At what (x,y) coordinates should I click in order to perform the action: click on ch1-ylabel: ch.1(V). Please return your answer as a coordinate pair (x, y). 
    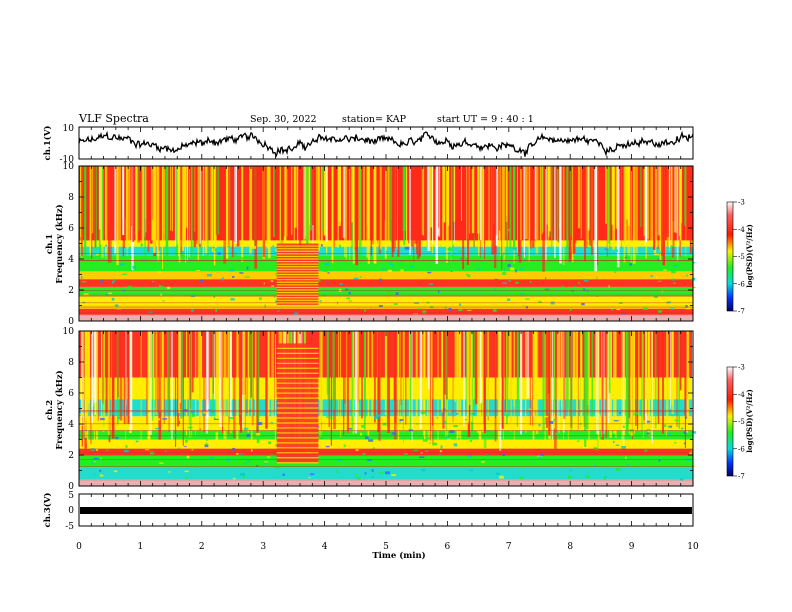
    Looking at the image, I should click on (47, 143).